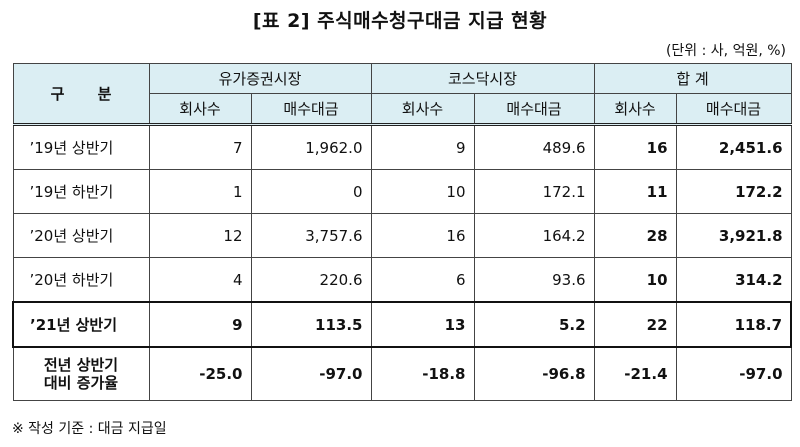 This screenshot has height=447, width=800. What do you see at coordinates (200, 373) in the screenshot?
I see `table-cell: -25.0` at bounding box center [200, 373].